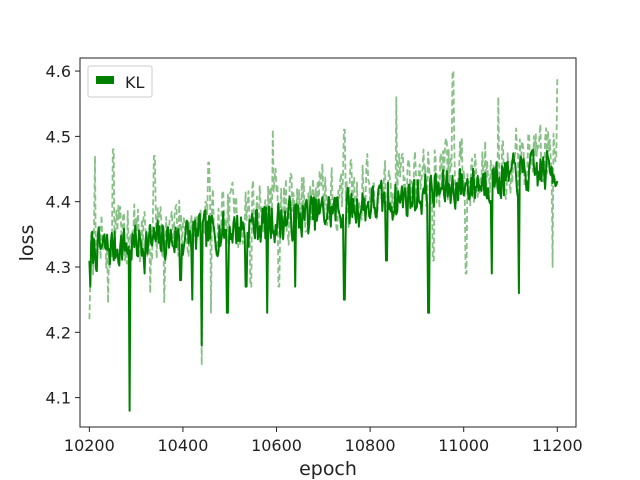 This screenshot has width=640, height=480. I want to click on y-tick-label: 4.2, so click(58, 332).